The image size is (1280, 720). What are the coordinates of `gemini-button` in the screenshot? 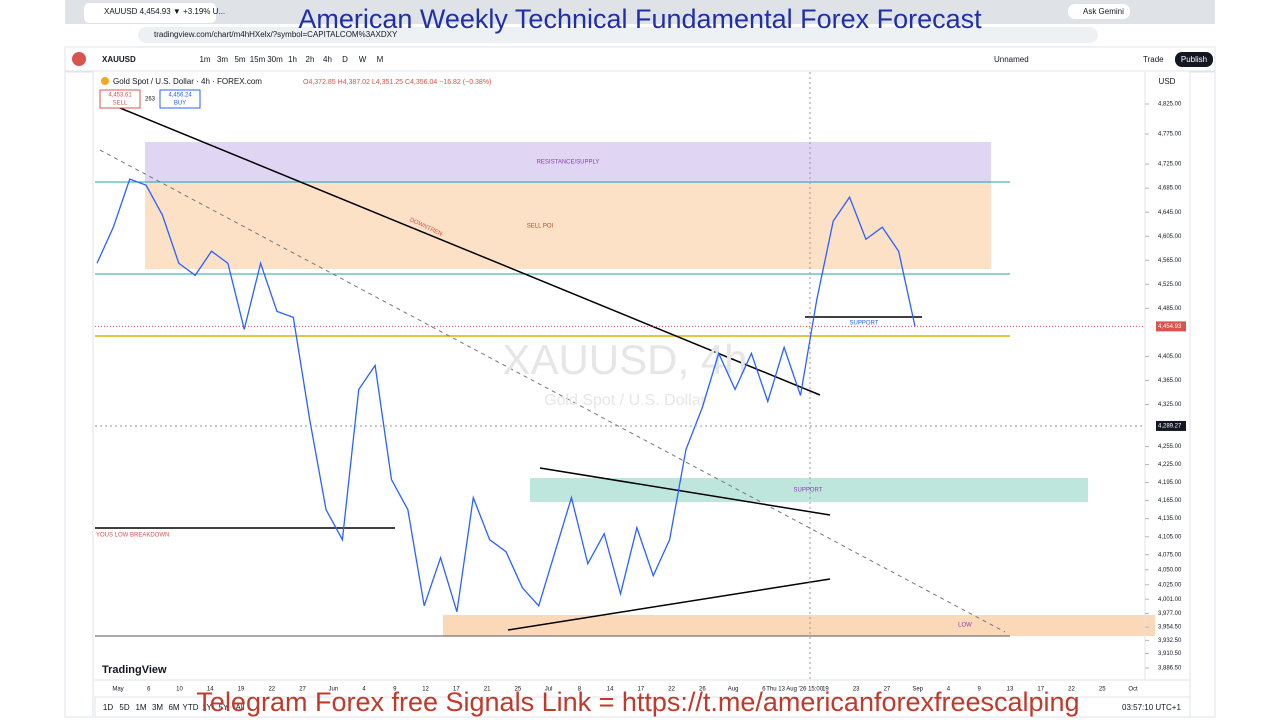 It's located at (1099, 11).